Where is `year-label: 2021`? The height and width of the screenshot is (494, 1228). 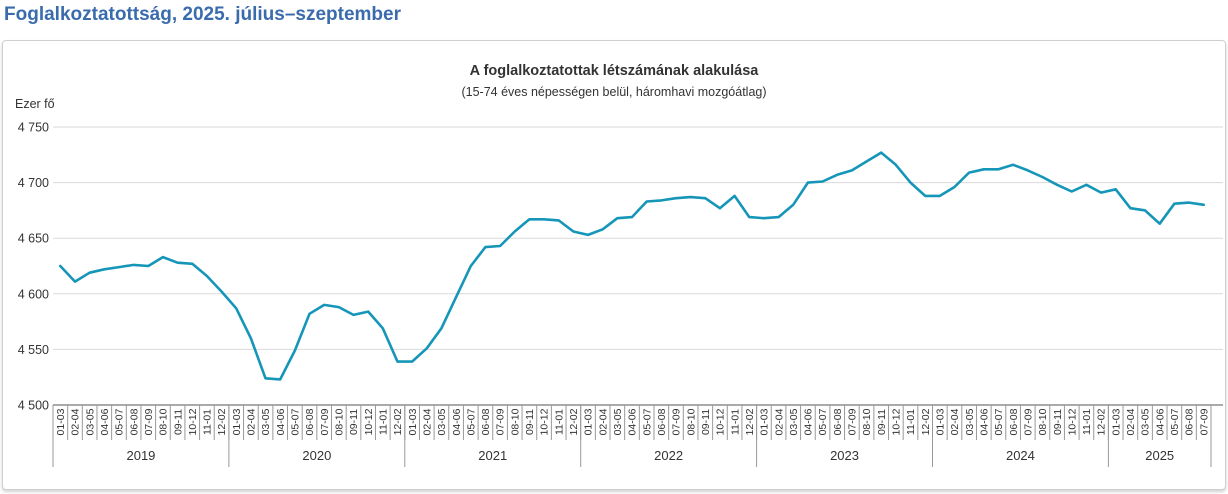 year-label: 2021 is located at coordinates (492, 455).